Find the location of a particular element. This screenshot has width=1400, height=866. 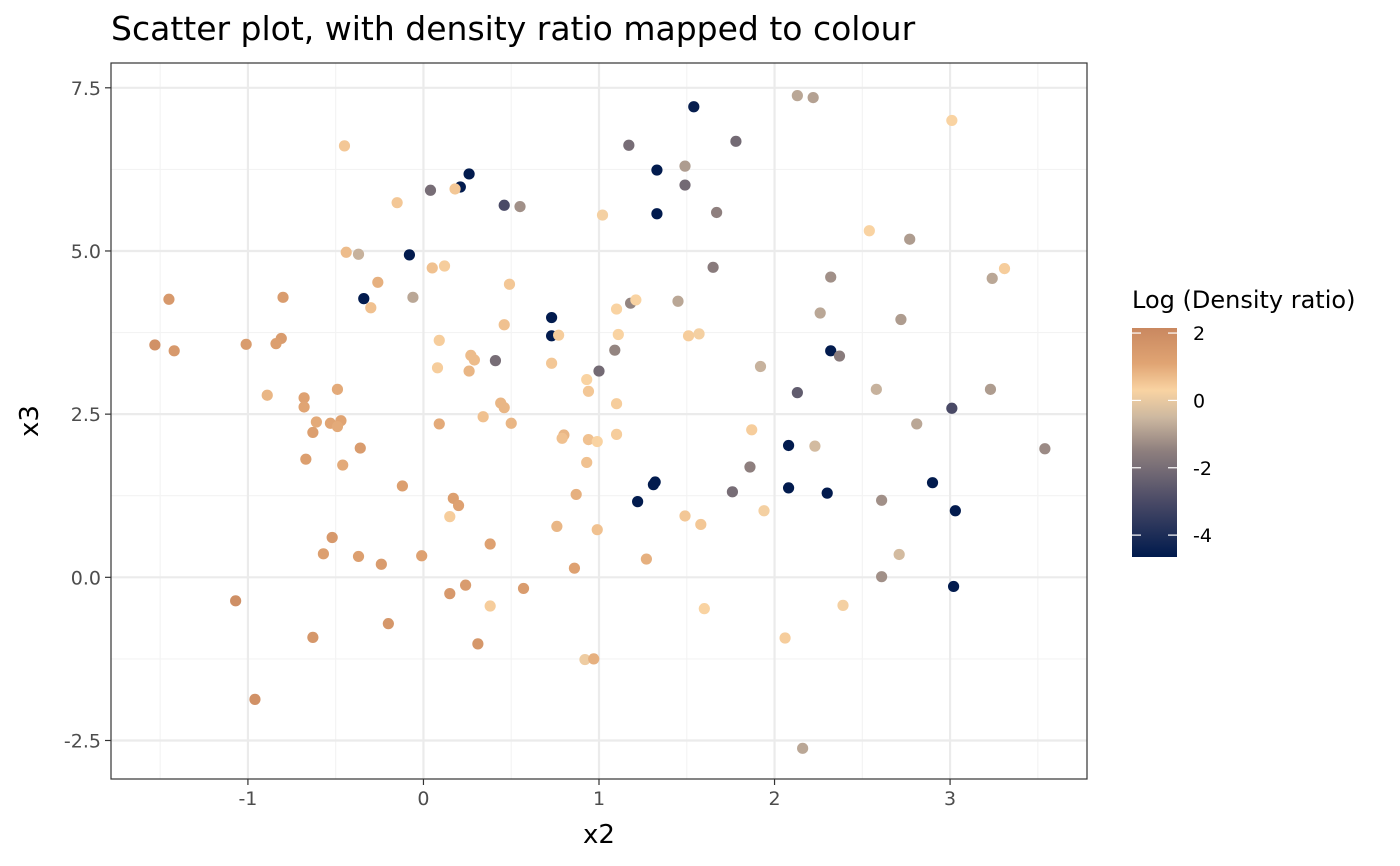

y-axis-title: x3 is located at coordinates (30, 421).